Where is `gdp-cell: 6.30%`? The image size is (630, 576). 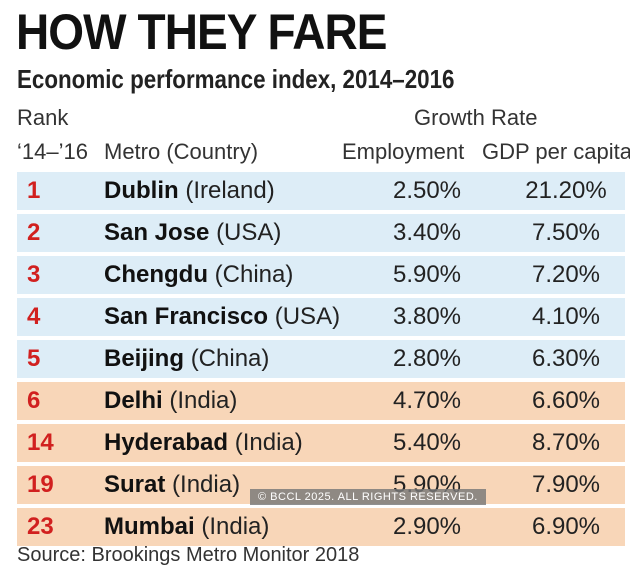
gdp-cell: 6.30% is located at coordinates (566, 358).